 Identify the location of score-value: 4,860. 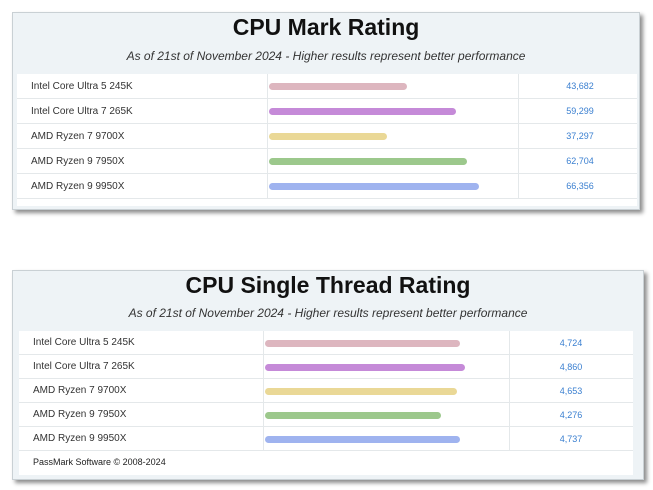
(571, 367).